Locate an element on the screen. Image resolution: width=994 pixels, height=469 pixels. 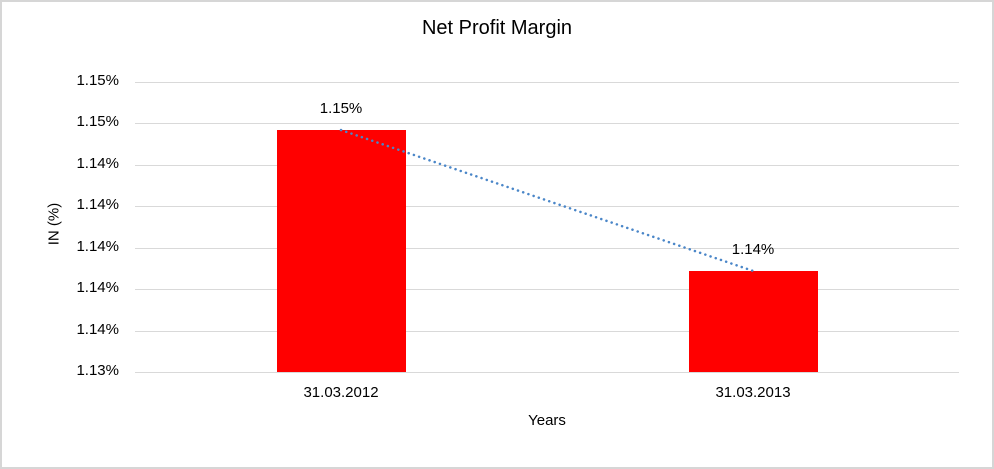
chart-title: Net Profit Margin is located at coordinates (497, 28).